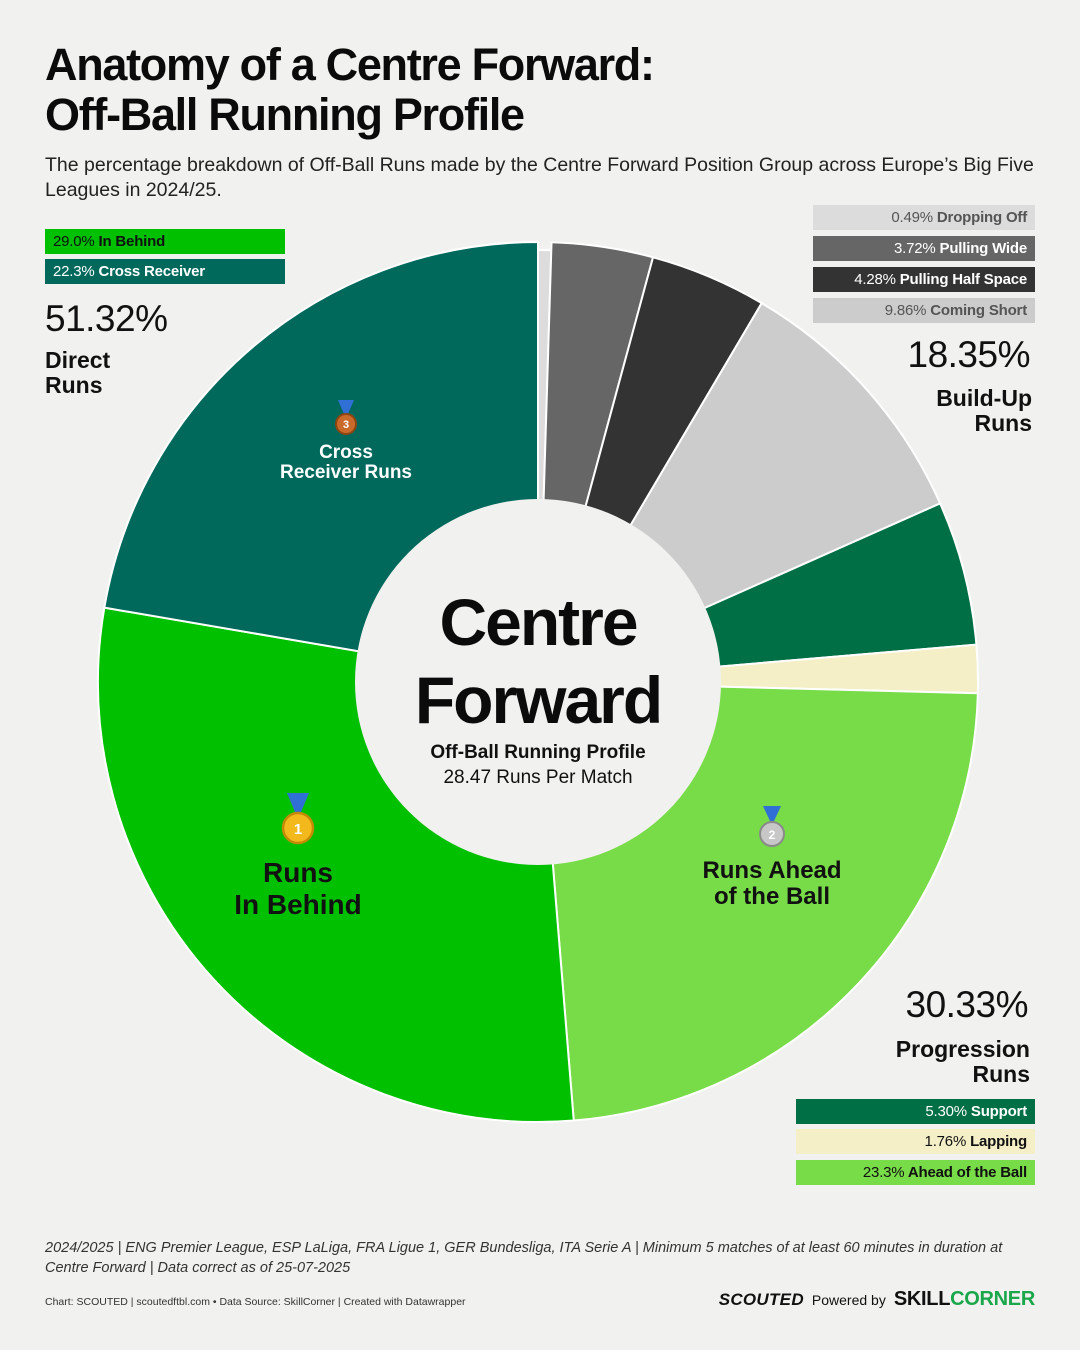  What do you see at coordinates (945, 1141) in the screenshot?
I see `legend-lapping-pct: 1.76%` at bounding box center [945, 1141].